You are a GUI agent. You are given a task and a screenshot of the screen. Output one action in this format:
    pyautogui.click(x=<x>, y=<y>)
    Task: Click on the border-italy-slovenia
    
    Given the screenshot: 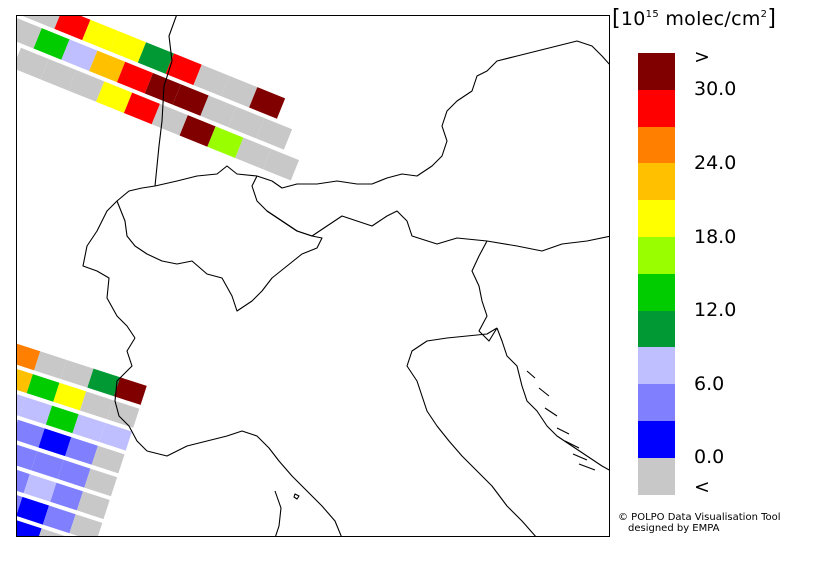 What is the action you would take?
    pyautogui.click(x=484, y=291)
    